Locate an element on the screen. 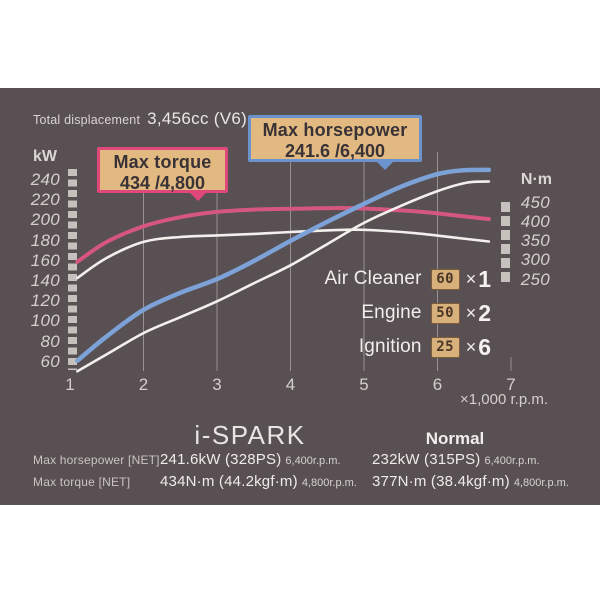  x-axis-tick-label: 5 is located at coordinates (364, 384).